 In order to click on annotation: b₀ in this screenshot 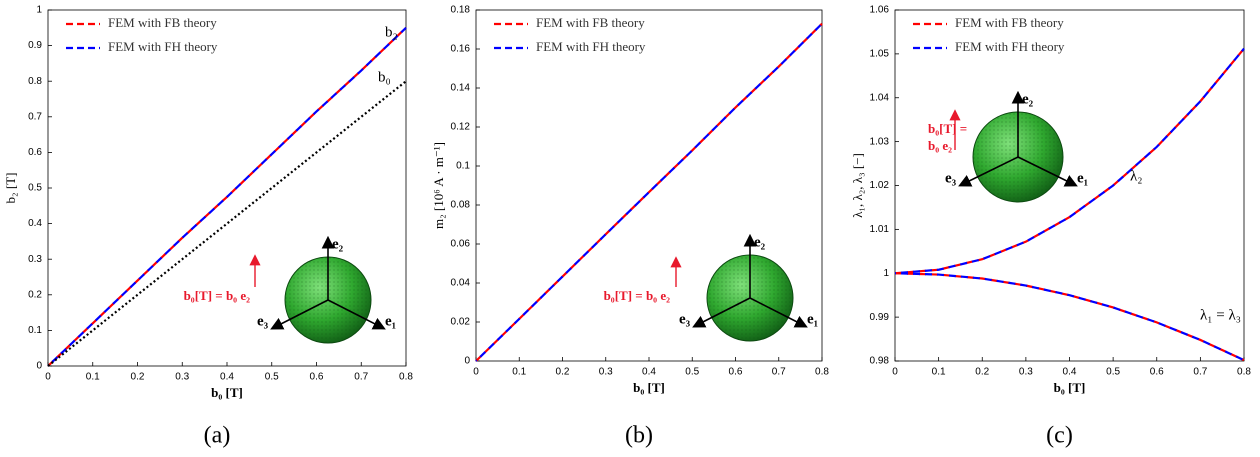, I will do `click(384, 77)`.